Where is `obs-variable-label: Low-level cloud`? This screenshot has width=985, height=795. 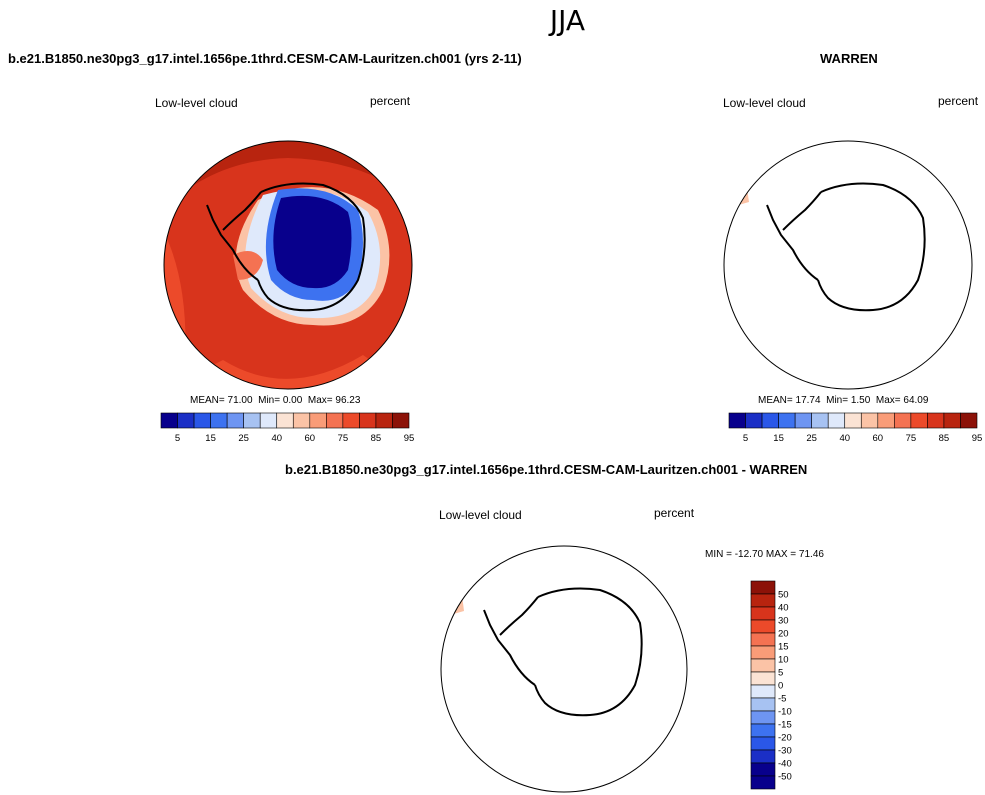
obs-variable-label: Low-level cloud is located at coordinates (764, 103).